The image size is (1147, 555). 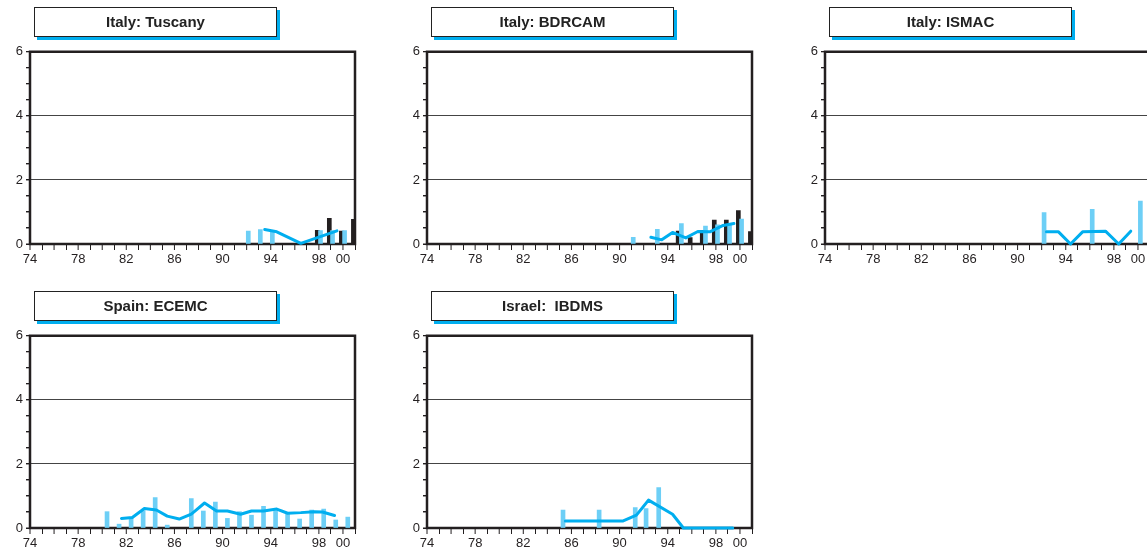 I want to click on chart-title: Italy: Tuscany, so click(x=155, y=22).